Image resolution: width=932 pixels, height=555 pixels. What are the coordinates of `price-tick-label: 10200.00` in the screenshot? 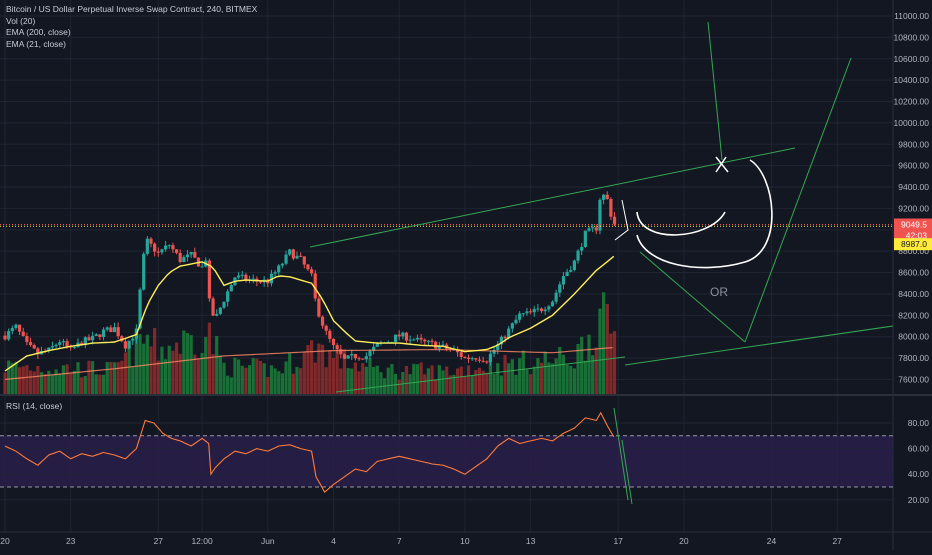 It's located at (912, 102).